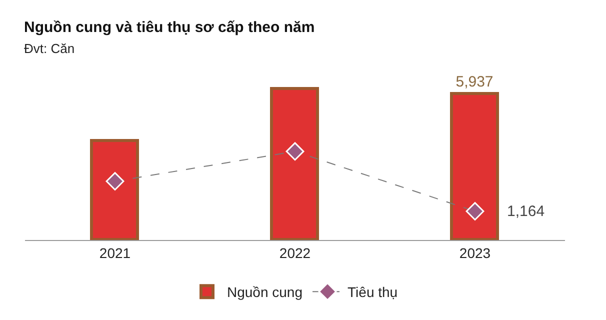 This screenshot has height=320, width=606. I want to click on x-tick-label: 2022, so click(295, 252).